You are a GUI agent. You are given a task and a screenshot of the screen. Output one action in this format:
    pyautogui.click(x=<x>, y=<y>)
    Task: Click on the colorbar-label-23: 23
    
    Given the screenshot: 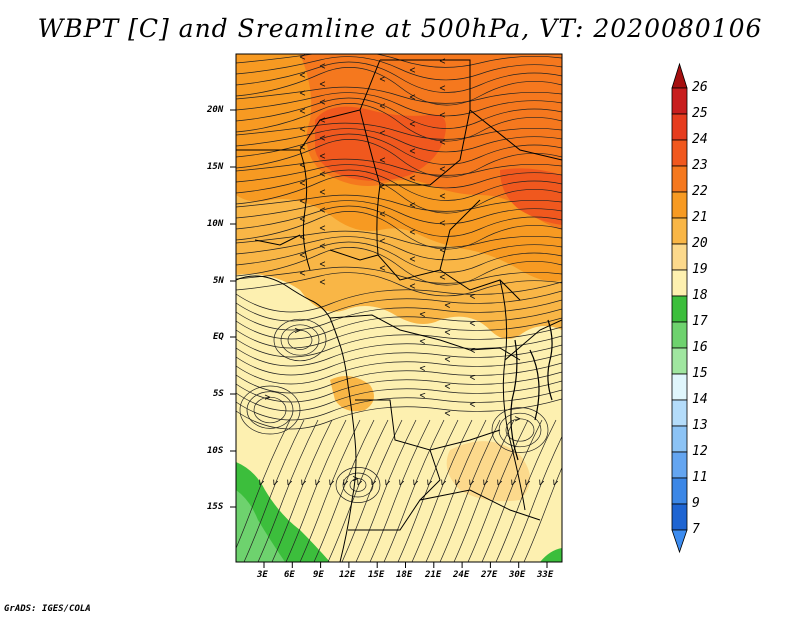 What is the action you would take?
    pyautogui.click(x=700, y=165)
    